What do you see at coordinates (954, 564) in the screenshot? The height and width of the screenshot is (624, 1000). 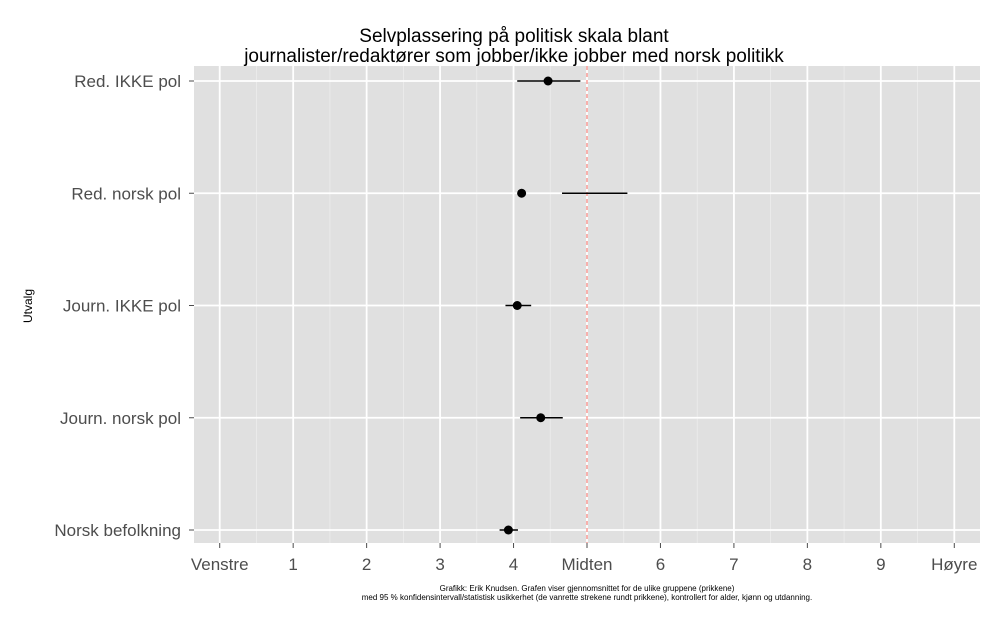 I see `x-tick-label: Høyre` at bounding box center [954, 564].